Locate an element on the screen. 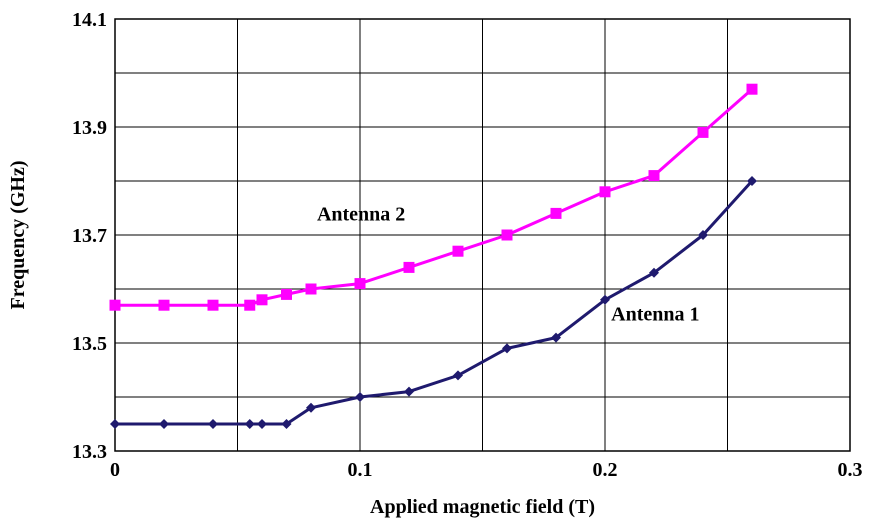 The height and width of the screenshot is (526, 870). y-axis-ticks: 13.3 13.5 13.7 13.9 14.1 is located at coordinates (89, 236).